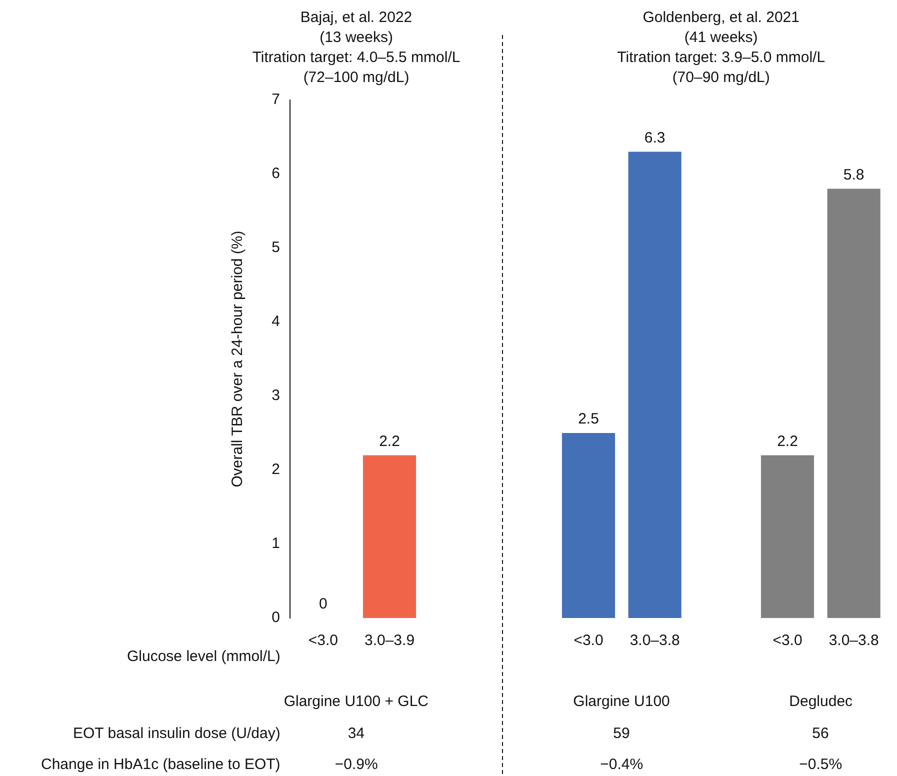  Describe the element at coordinates (276, 469) in the screenshot. I see `y-tick-label: 2` at that location.